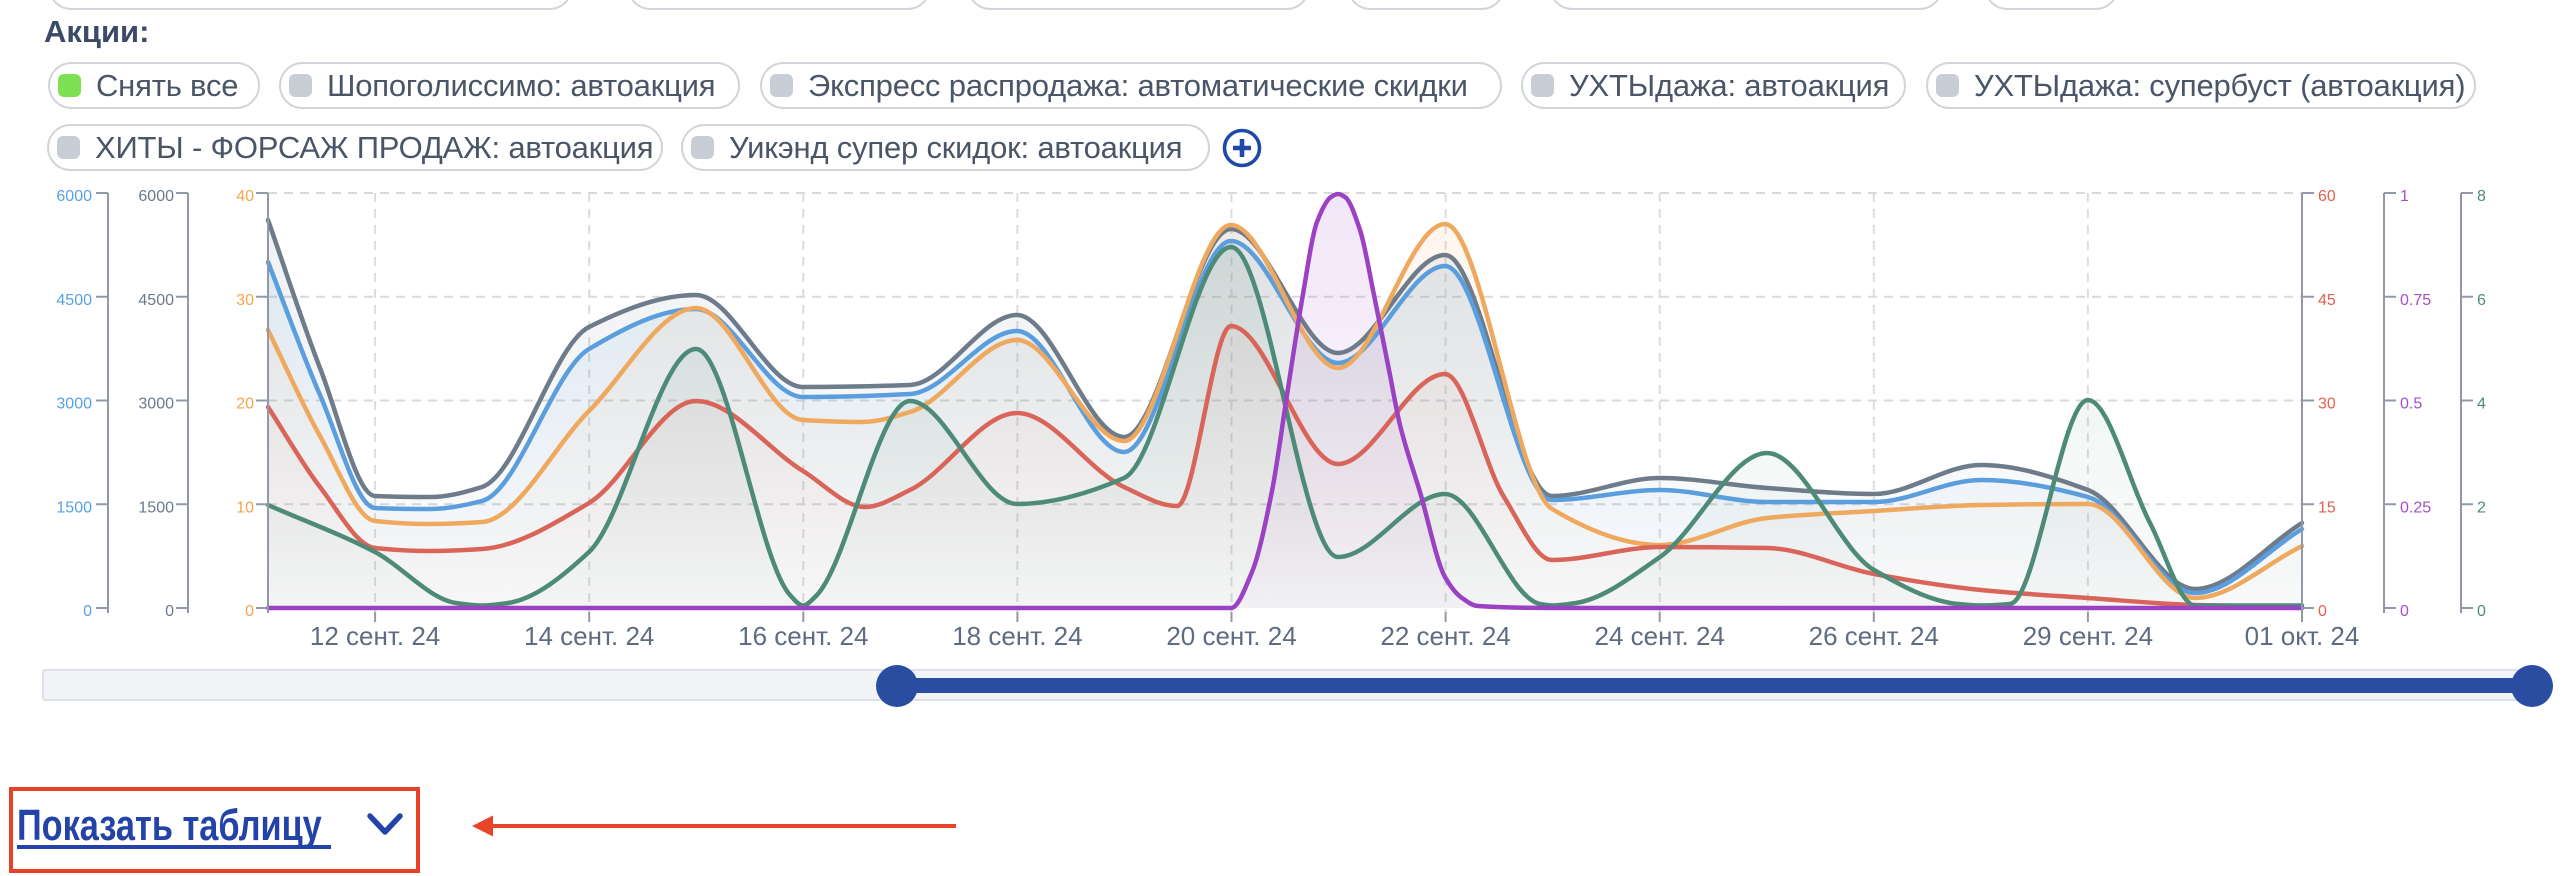  I want to click on svg-text: 4, so click(2481, 404).